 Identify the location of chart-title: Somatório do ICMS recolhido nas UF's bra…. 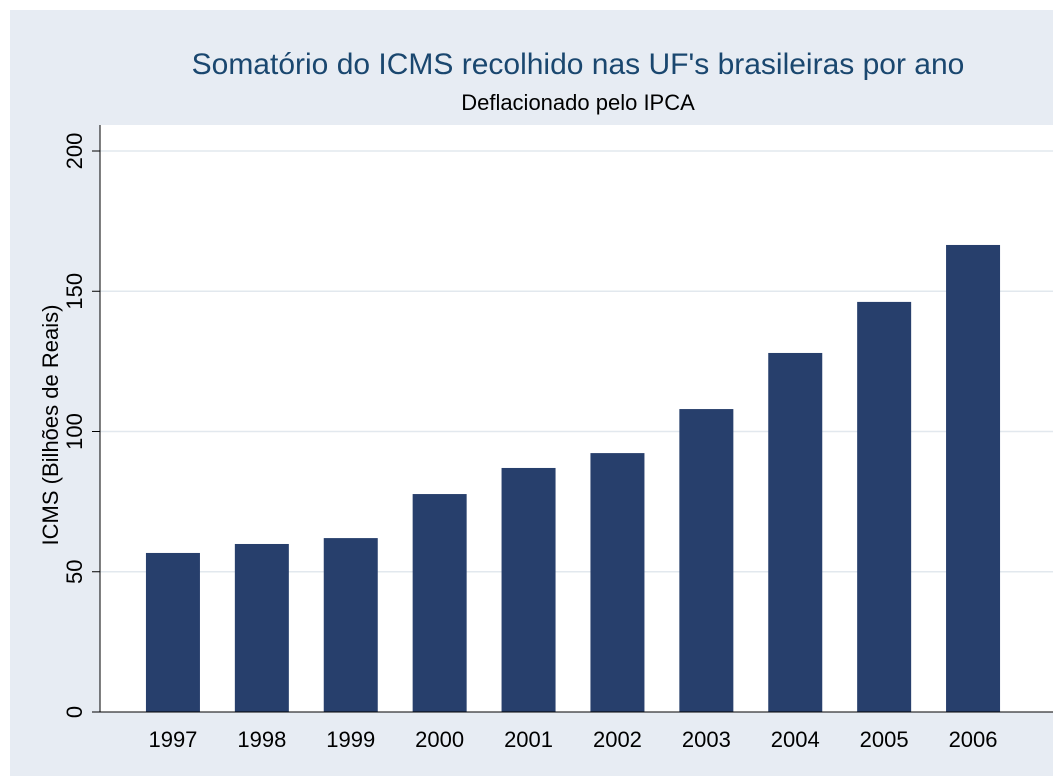
(578, 64).